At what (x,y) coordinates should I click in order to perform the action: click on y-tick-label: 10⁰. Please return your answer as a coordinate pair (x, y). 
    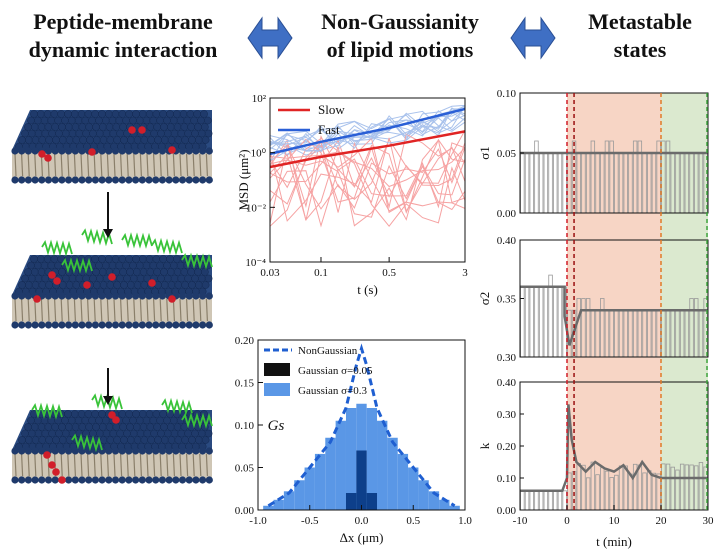
    Looking at the image, I should click on (259, 154).